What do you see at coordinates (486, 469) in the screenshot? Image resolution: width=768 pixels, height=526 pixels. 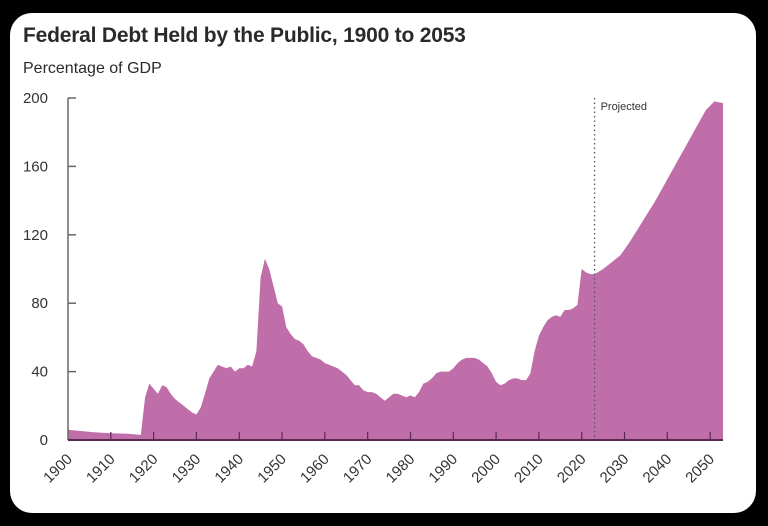 I see `x-tick-label: 2000` at bounding box center [486, 469].